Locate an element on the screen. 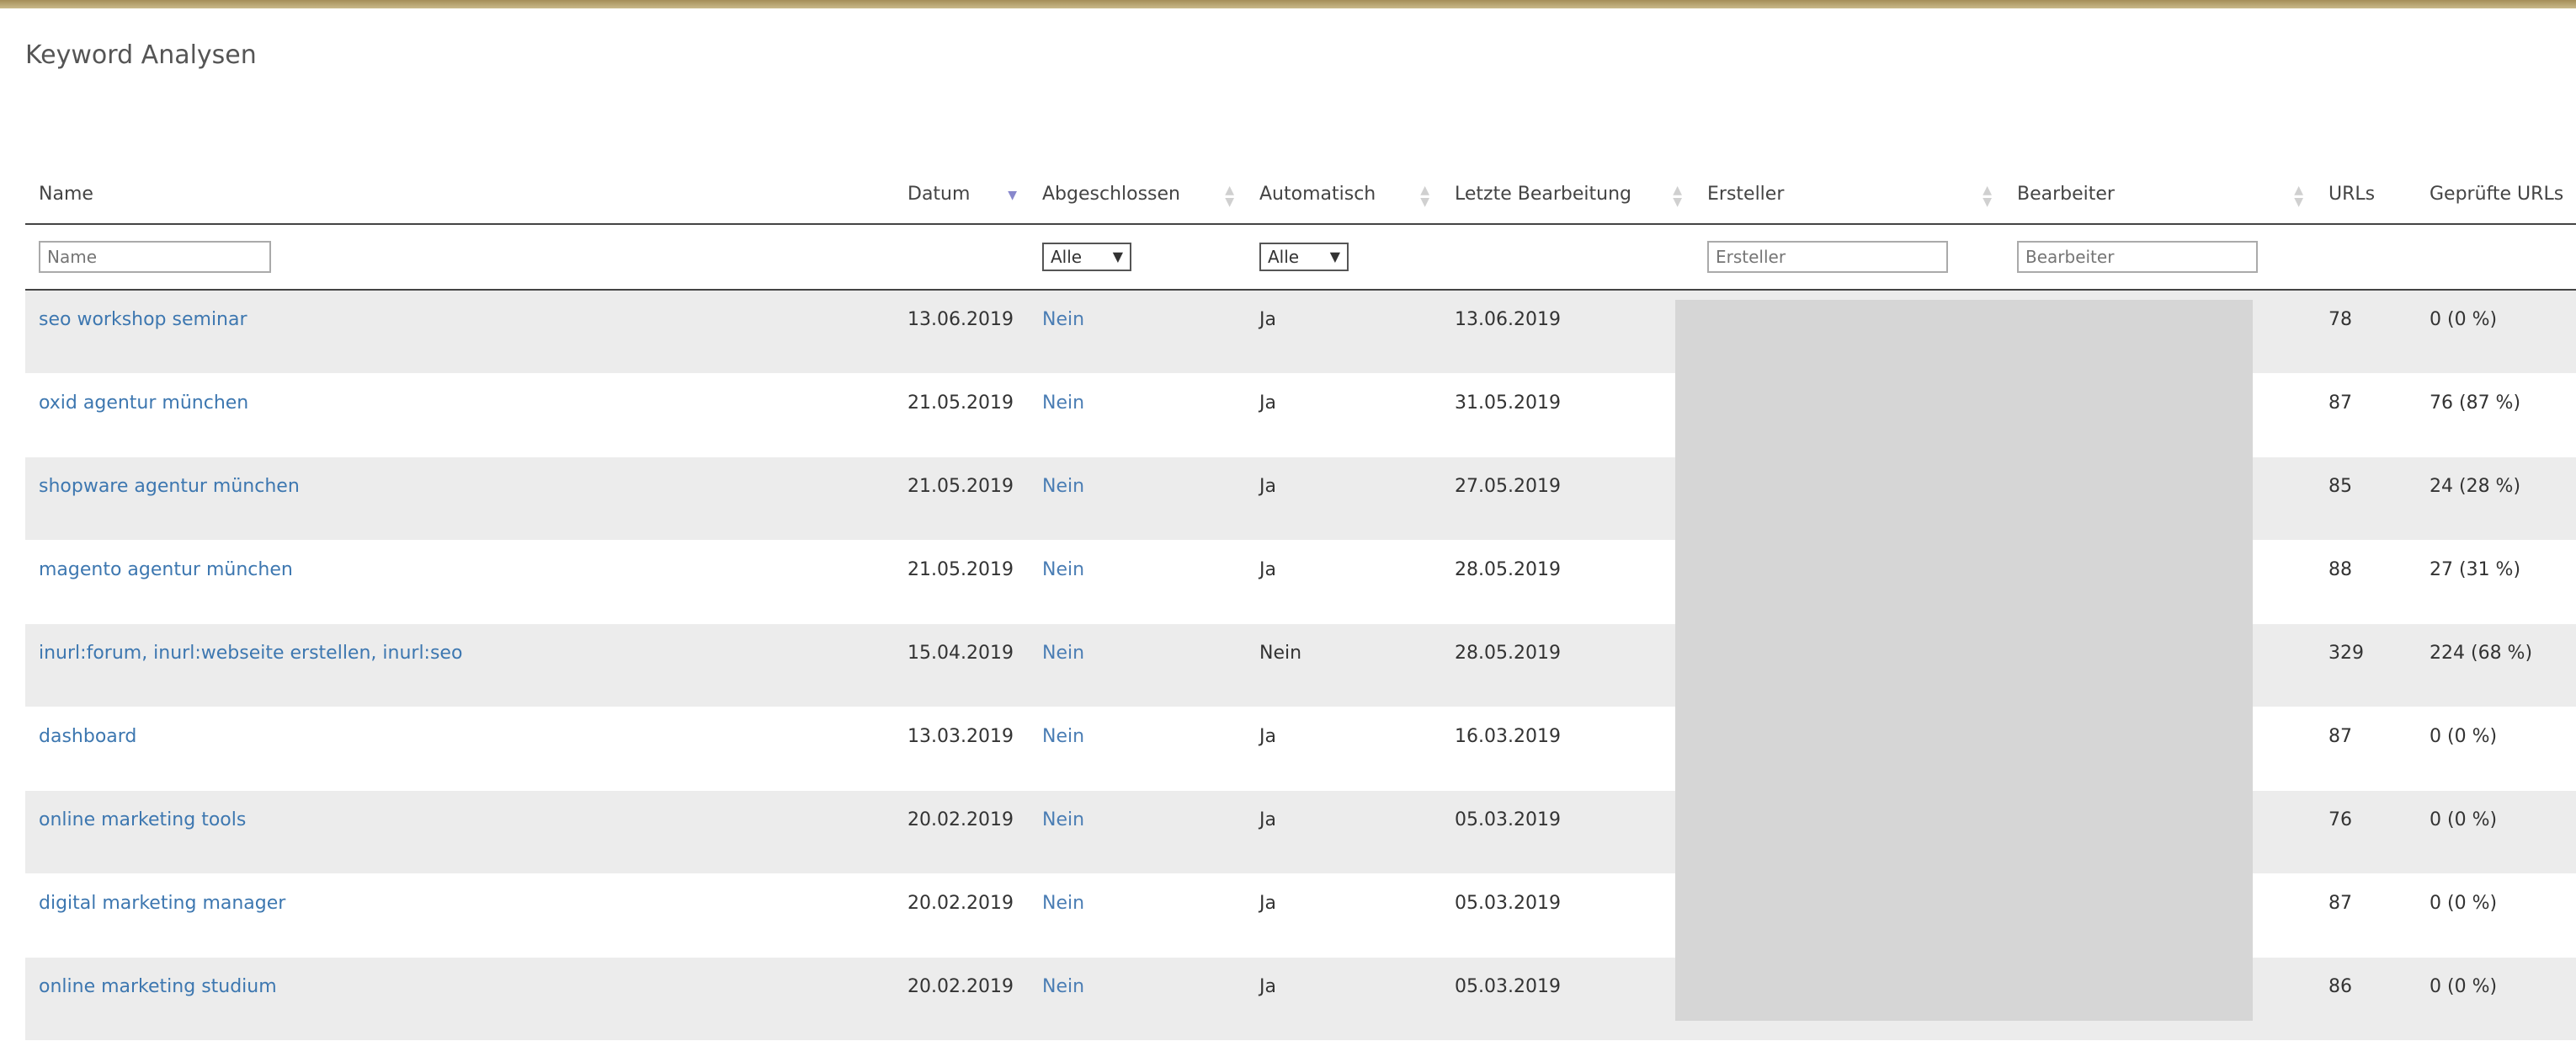 The height and width of the screenshot is (1041, 2576). datum-cell: 13.06.2019 is located at coordinates (962, 332).